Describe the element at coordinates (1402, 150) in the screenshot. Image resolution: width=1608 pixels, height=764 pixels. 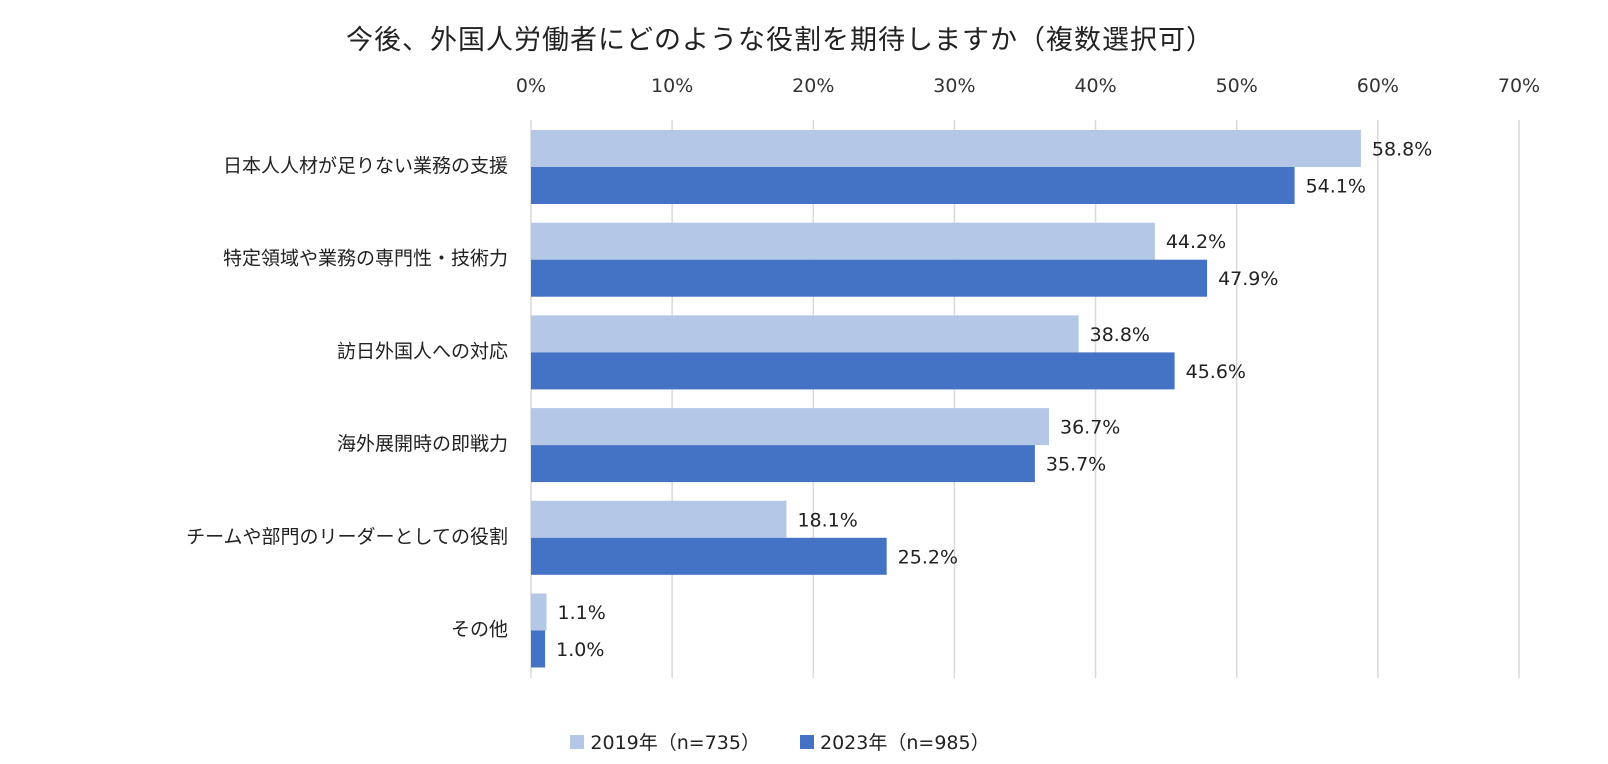
I see `data-label: 58.8%` at that location.